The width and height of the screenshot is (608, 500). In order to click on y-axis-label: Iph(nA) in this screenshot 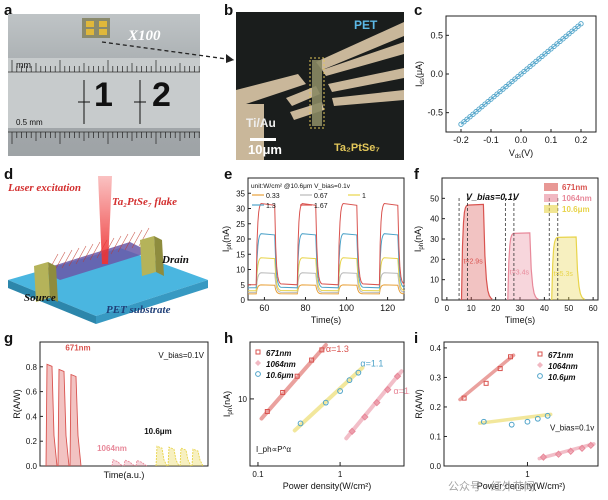, I will do `click(419, 239)`.